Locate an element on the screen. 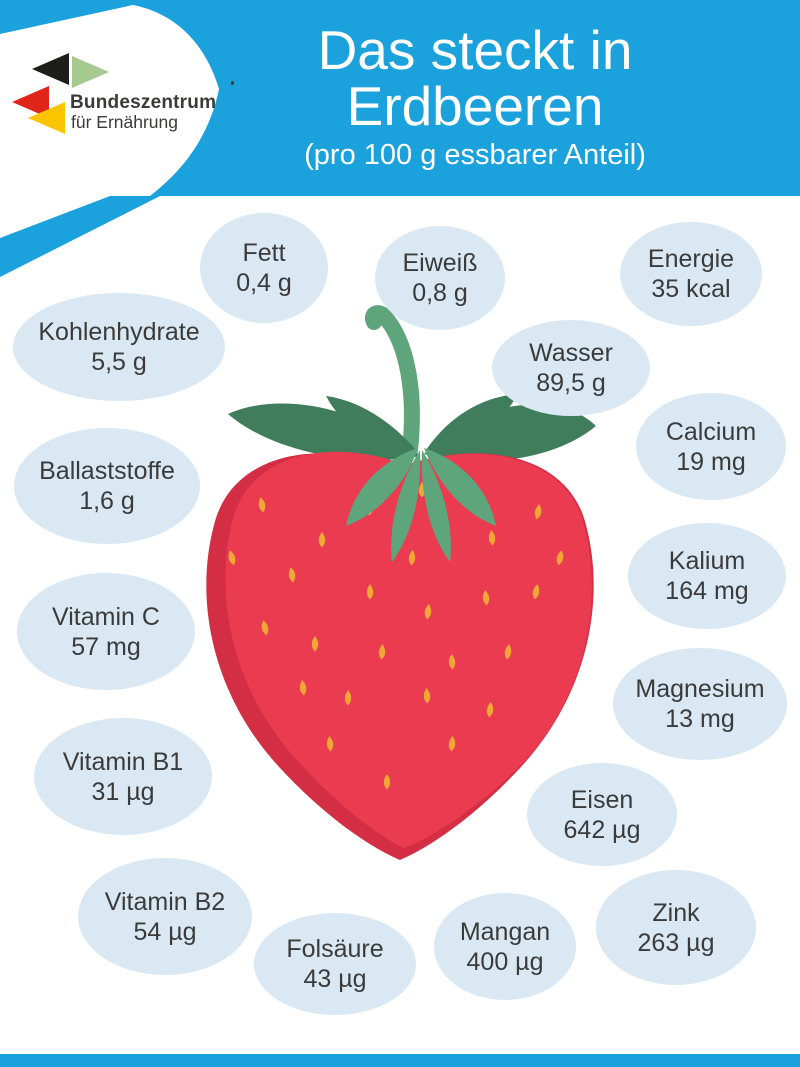 The height and width of the screenshot is (1067, 800). nutrient-value: 400 µg is located at coordinates (505, 961).